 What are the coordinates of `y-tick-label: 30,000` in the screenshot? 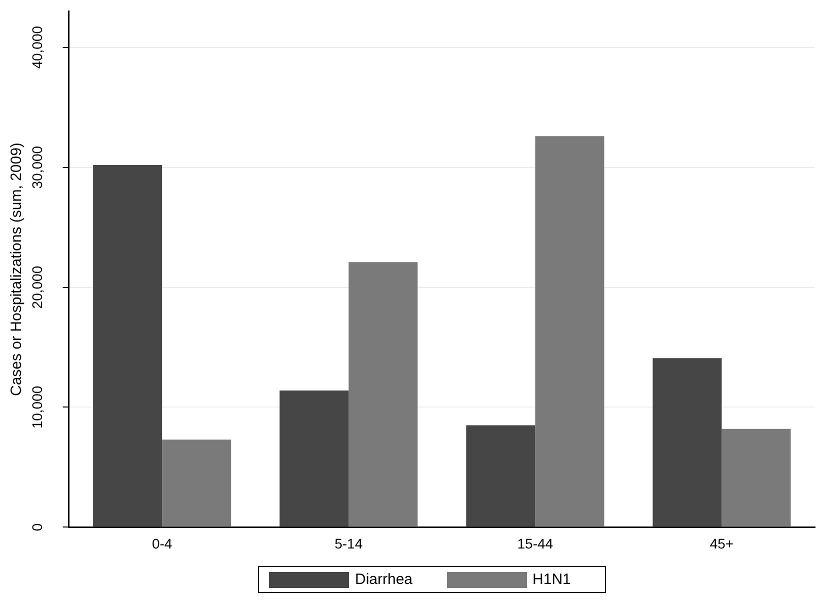 It's located at (37, 167).